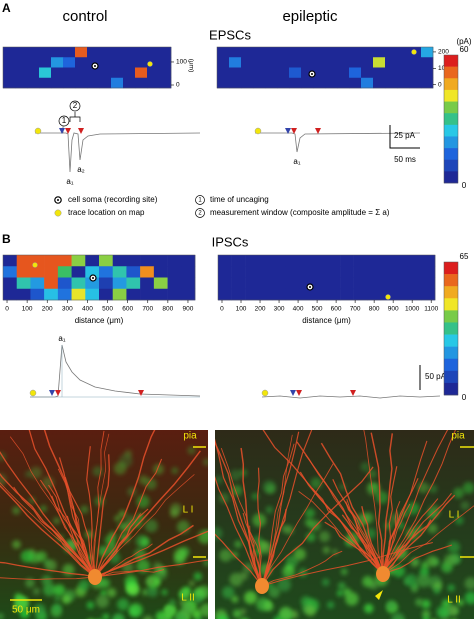 The height and width of the screenshot is (619, 474). I want to click on x-tick-label: 0, so click(222, 309).